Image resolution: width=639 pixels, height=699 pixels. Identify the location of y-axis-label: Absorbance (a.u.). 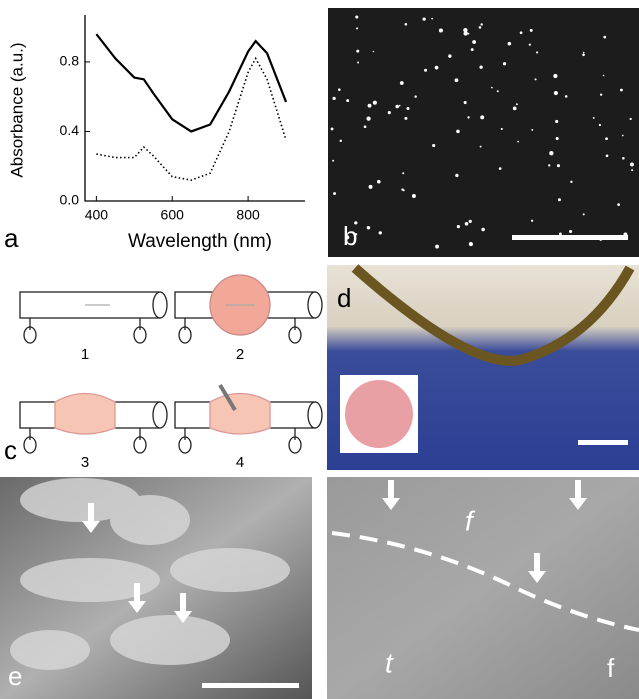
(16, 109).